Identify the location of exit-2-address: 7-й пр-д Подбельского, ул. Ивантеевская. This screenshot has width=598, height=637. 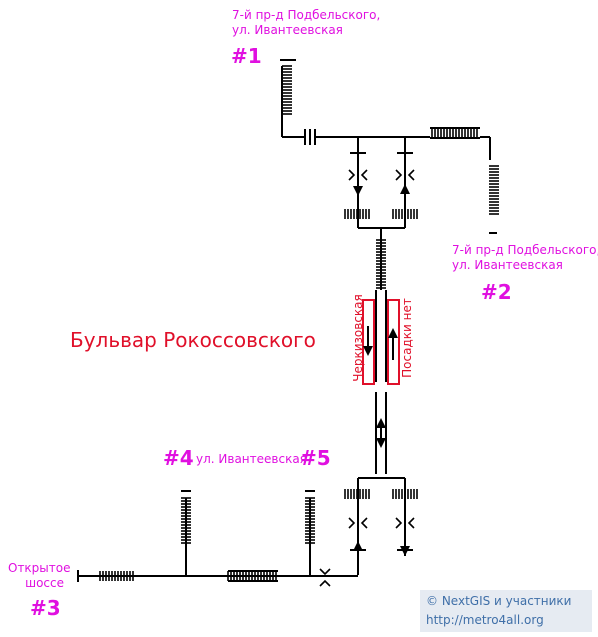
(525, 257).